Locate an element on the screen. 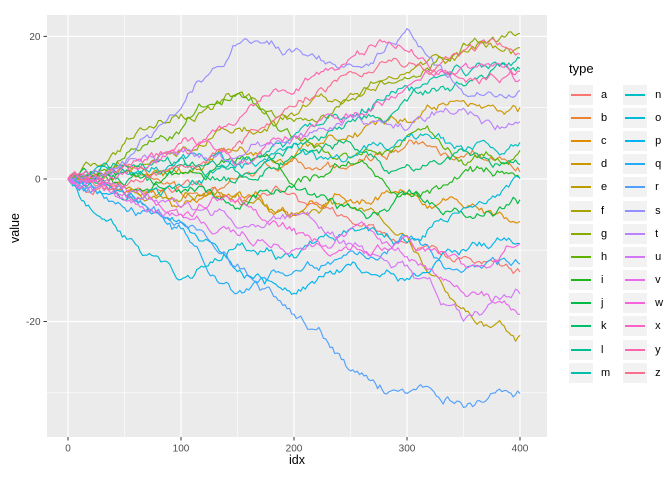 This screenshot has height=480, width=672. legend-key-v is located at coordinates (635, 280).